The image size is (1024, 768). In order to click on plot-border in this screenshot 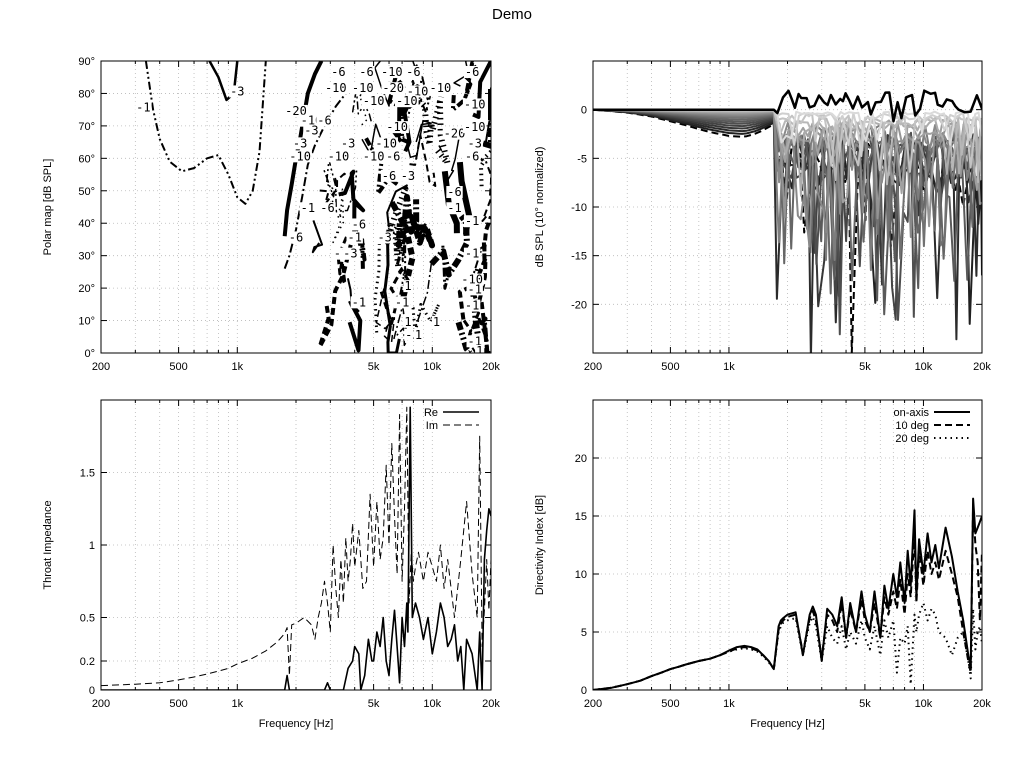, I will do `click(787, 207)`.